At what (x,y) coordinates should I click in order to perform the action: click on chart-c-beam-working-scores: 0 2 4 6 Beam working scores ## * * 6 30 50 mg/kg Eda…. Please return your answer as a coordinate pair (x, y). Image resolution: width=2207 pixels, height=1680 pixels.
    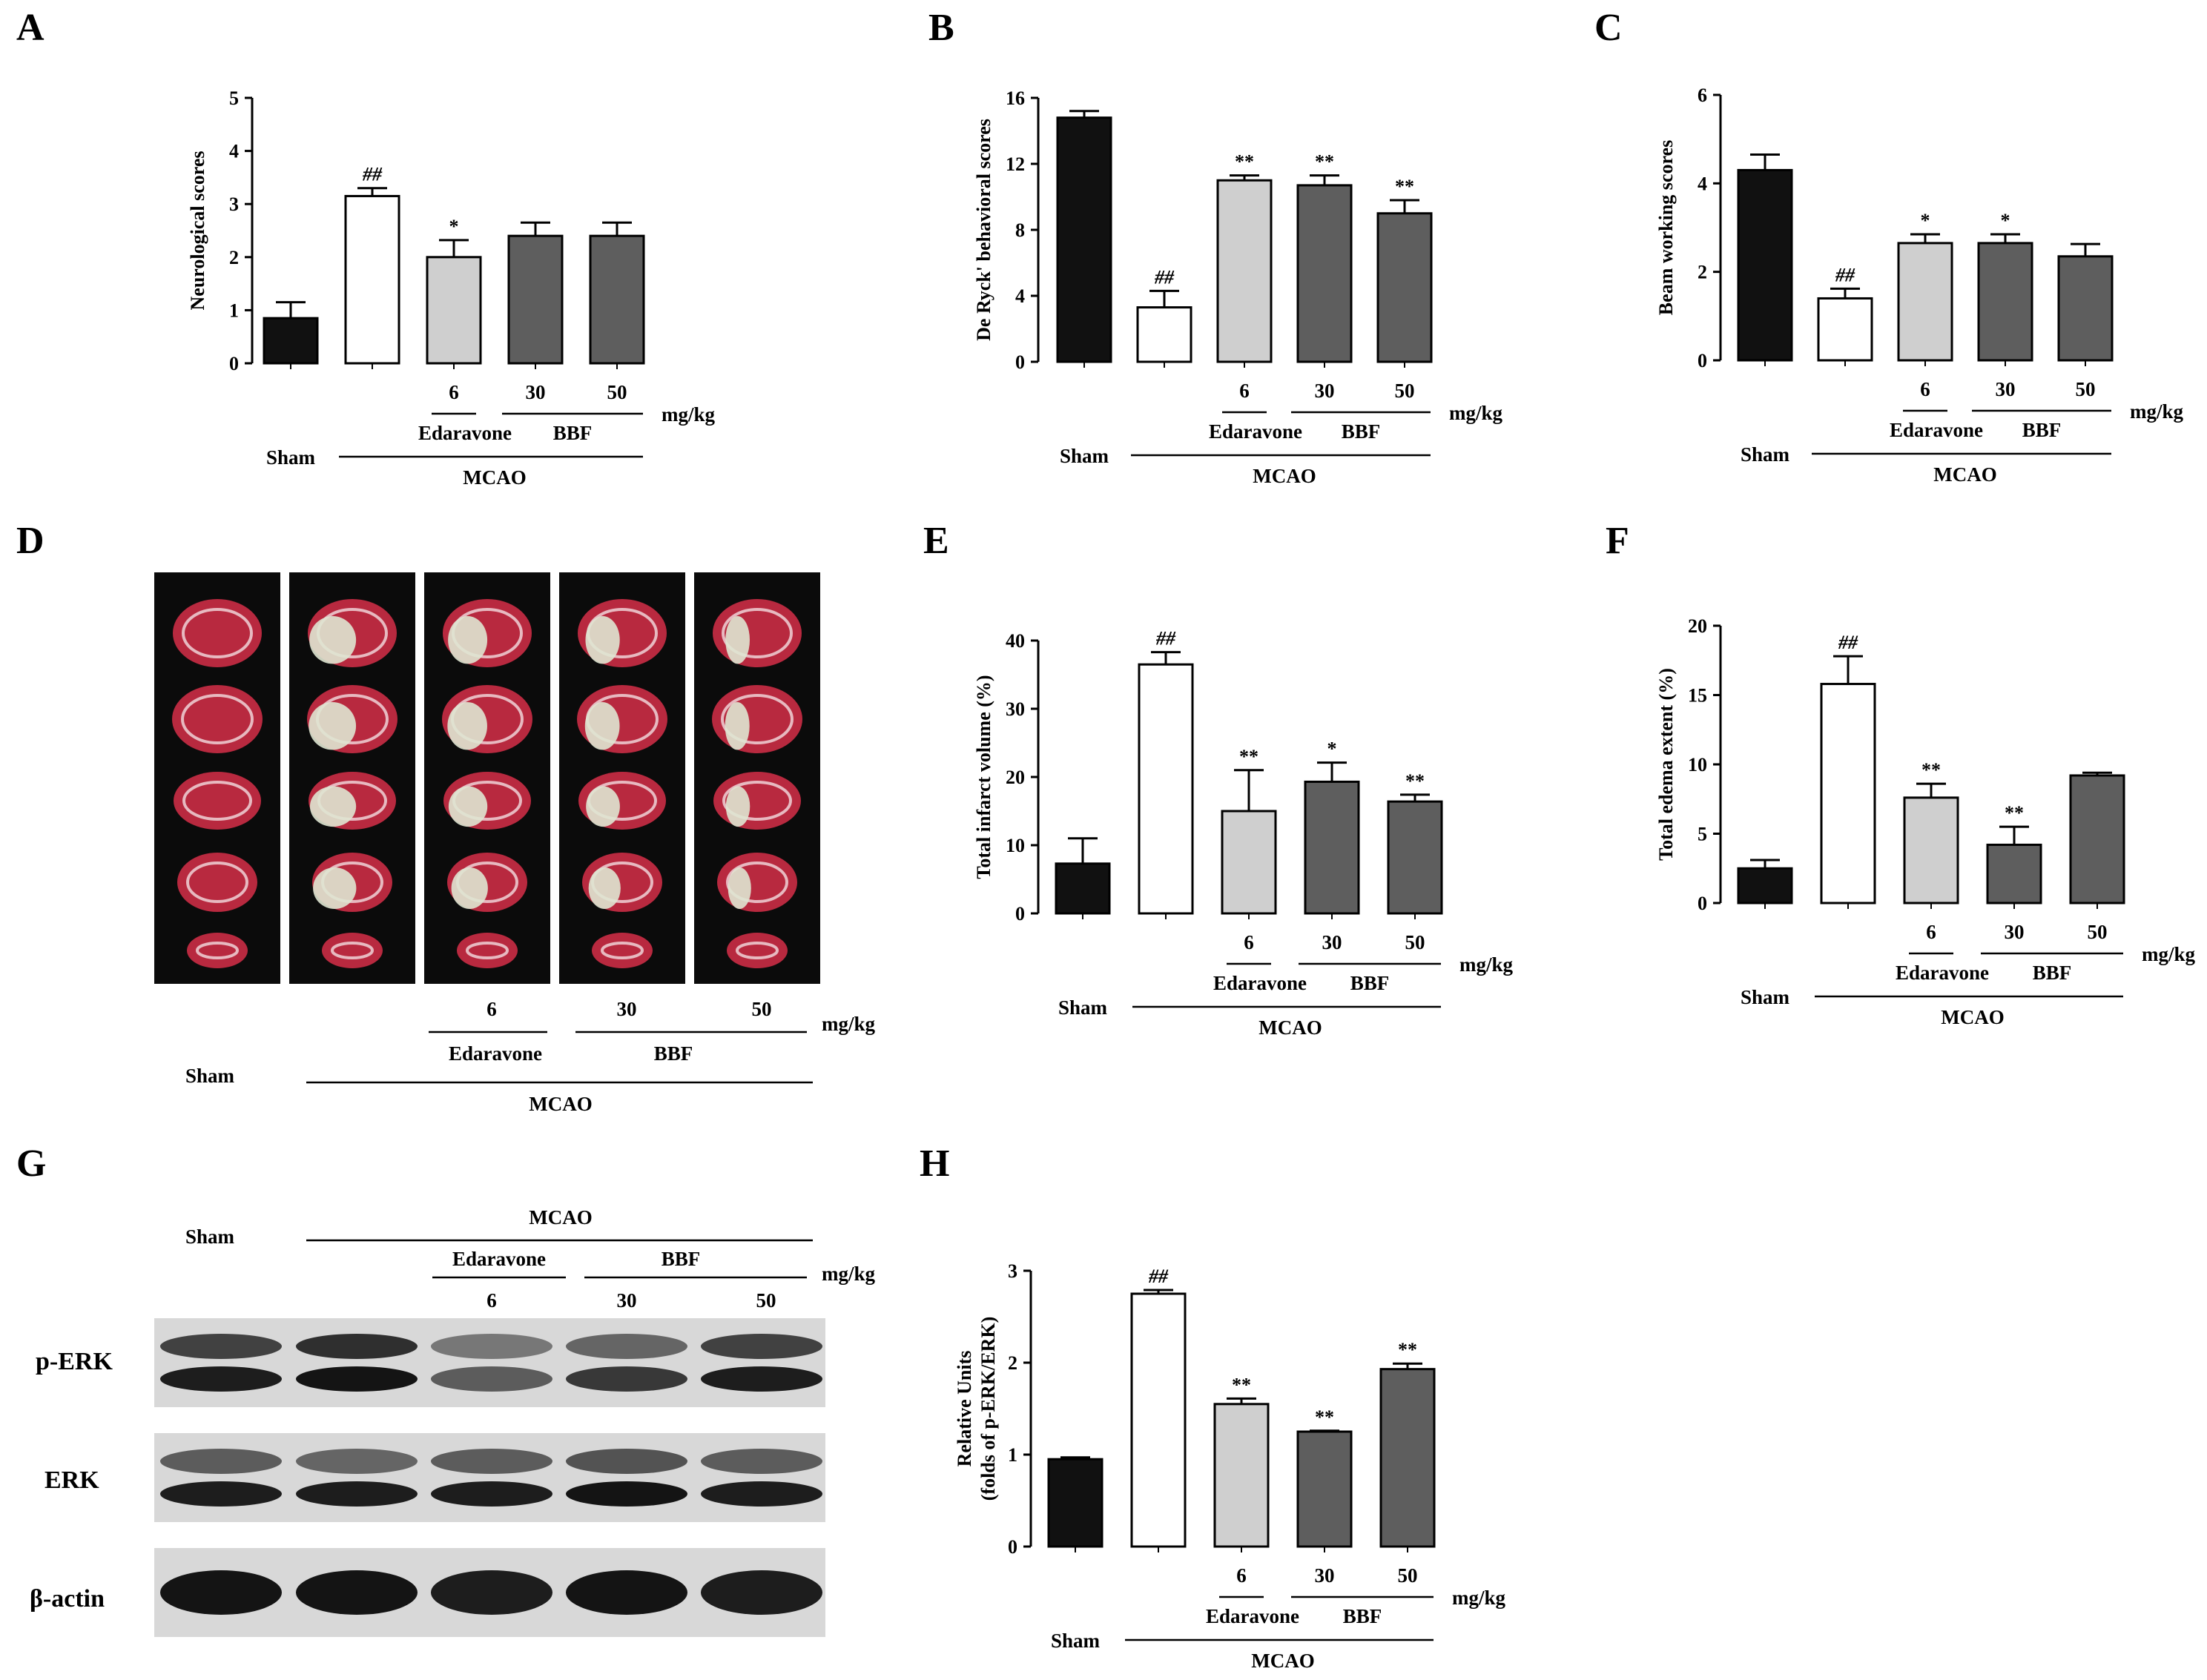
    Looking at the image, I should click on (1919, 285).